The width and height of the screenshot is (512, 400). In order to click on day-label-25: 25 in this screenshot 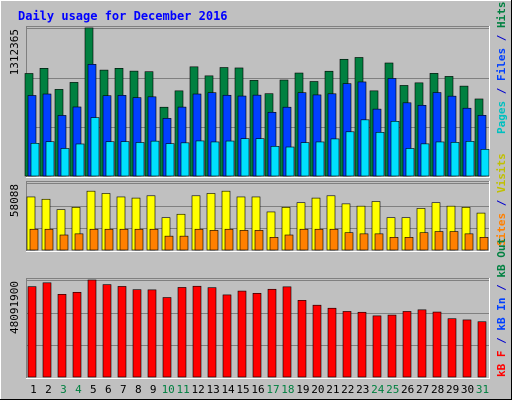, I will do `click(392, 389)`.